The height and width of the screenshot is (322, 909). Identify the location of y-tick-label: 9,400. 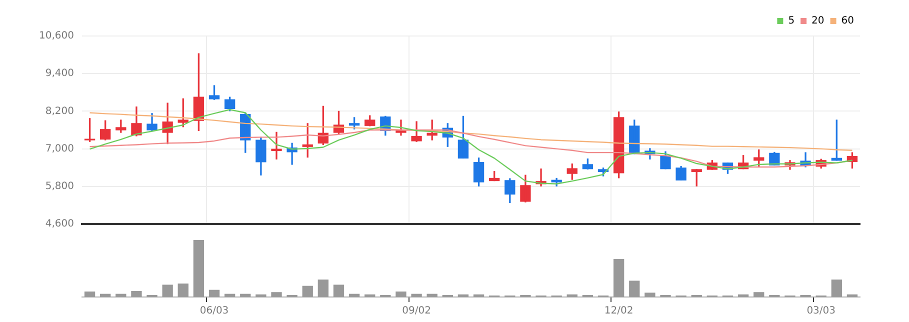
(59, 74).